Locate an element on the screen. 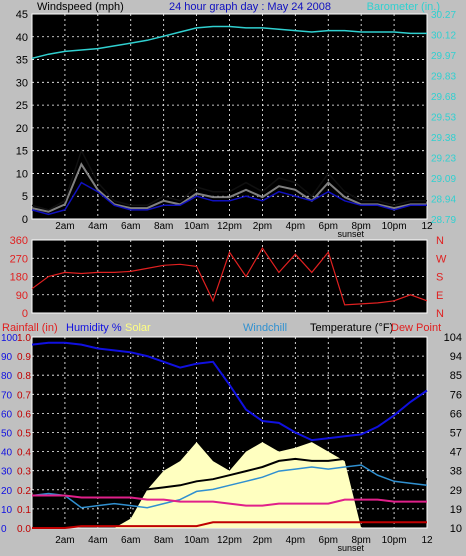  barometer-y-tick: 28.79 is located at coordinates (443, 220).